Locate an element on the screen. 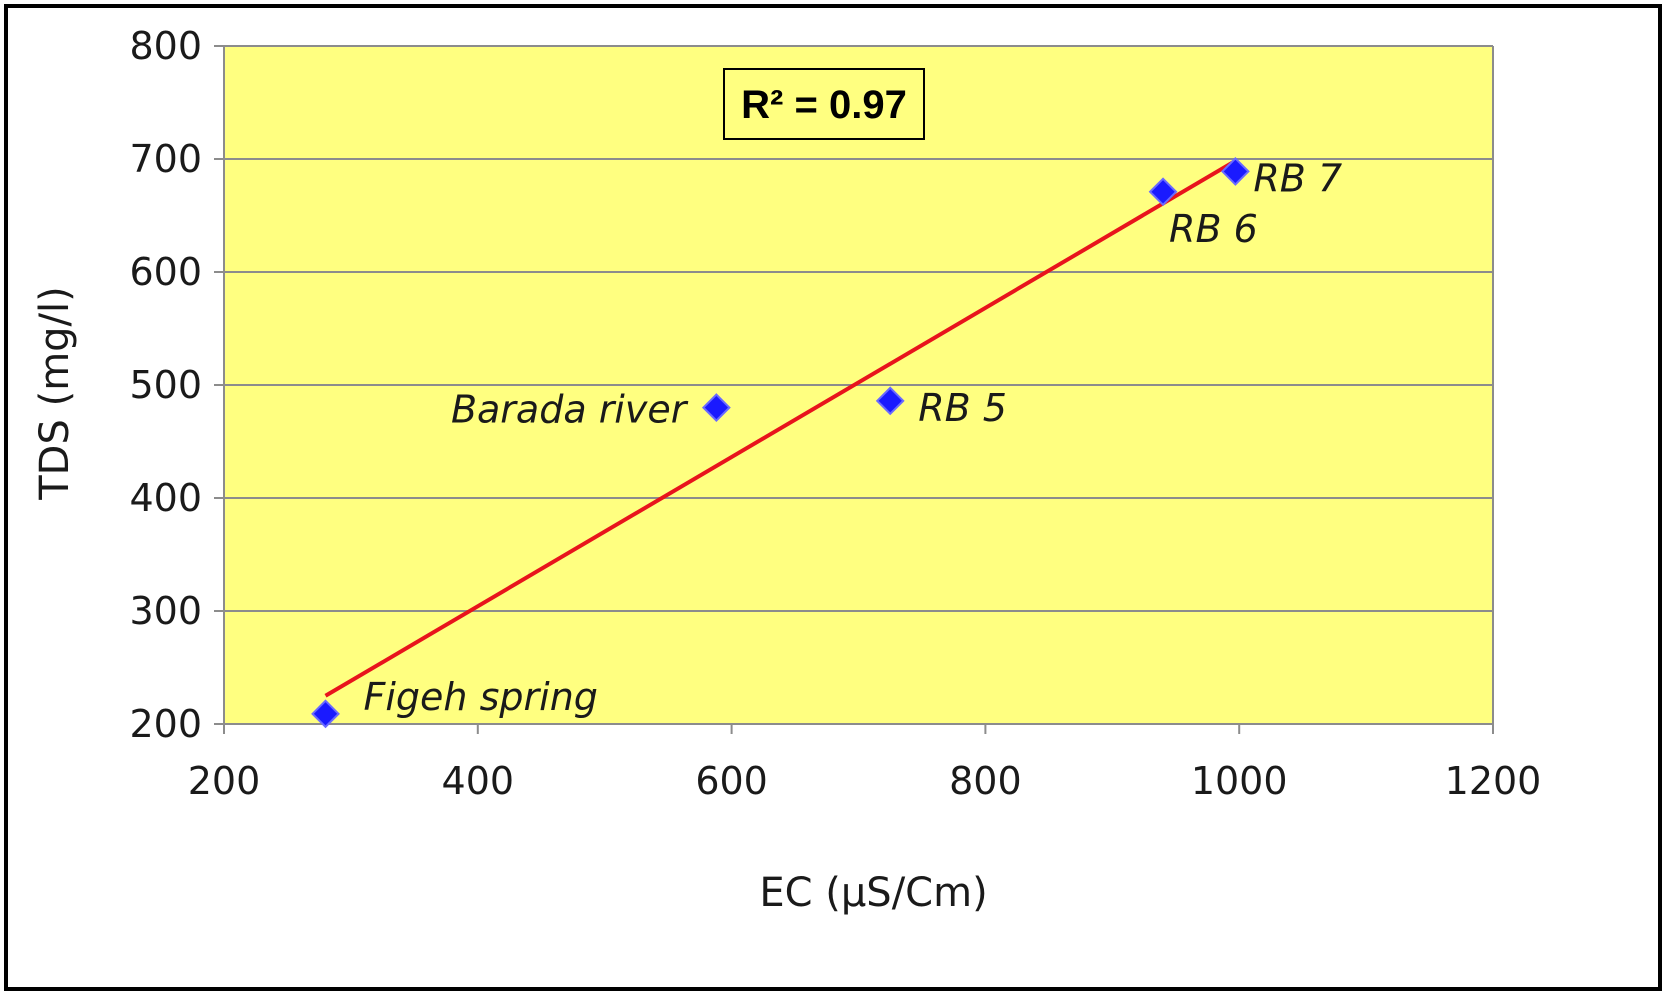  y-tick-label-200: 200 is located at coordinates (165, 724).